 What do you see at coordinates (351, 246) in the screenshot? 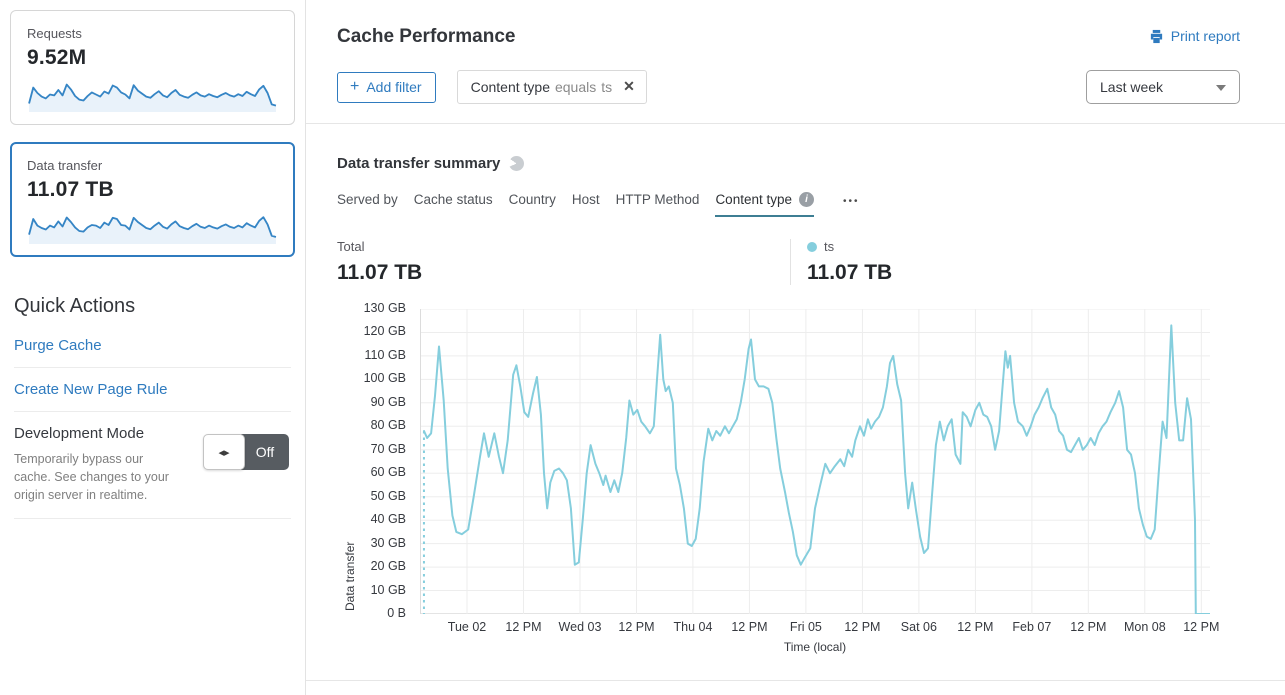
I see `total-label: Total` at bounding box center [351, 246].